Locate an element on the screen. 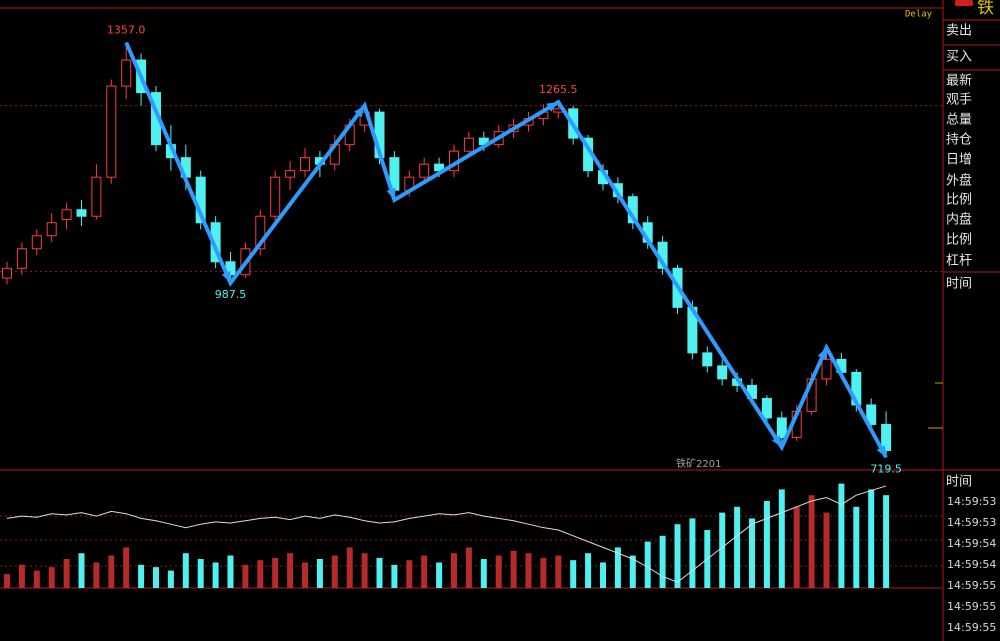  side-label: 日增 is located at coordinates (959, 160).